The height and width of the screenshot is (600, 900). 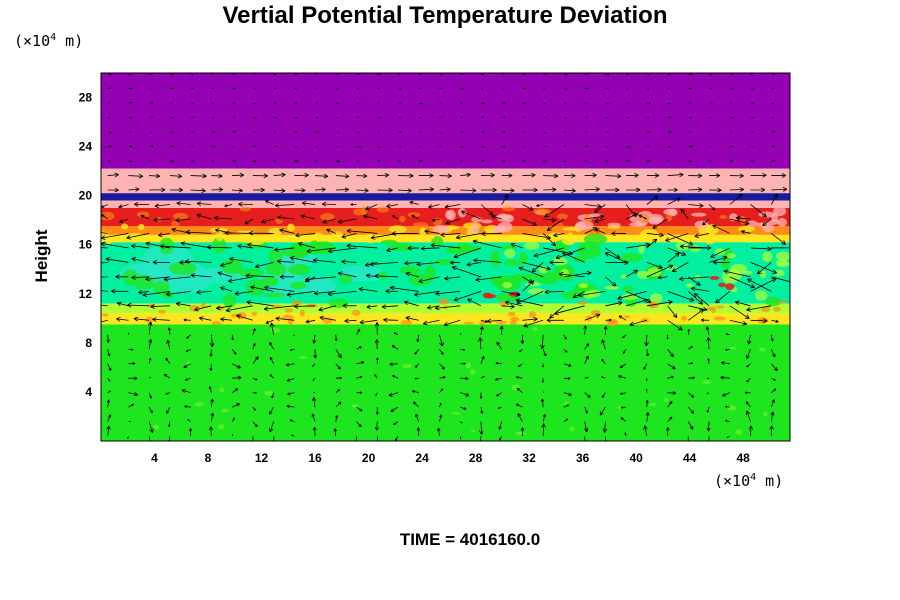 What do you see at coordinates (470, 539) in the screenshot?
I see `time-label: TIME = 4016160.0` at bounding box center [470, 539].